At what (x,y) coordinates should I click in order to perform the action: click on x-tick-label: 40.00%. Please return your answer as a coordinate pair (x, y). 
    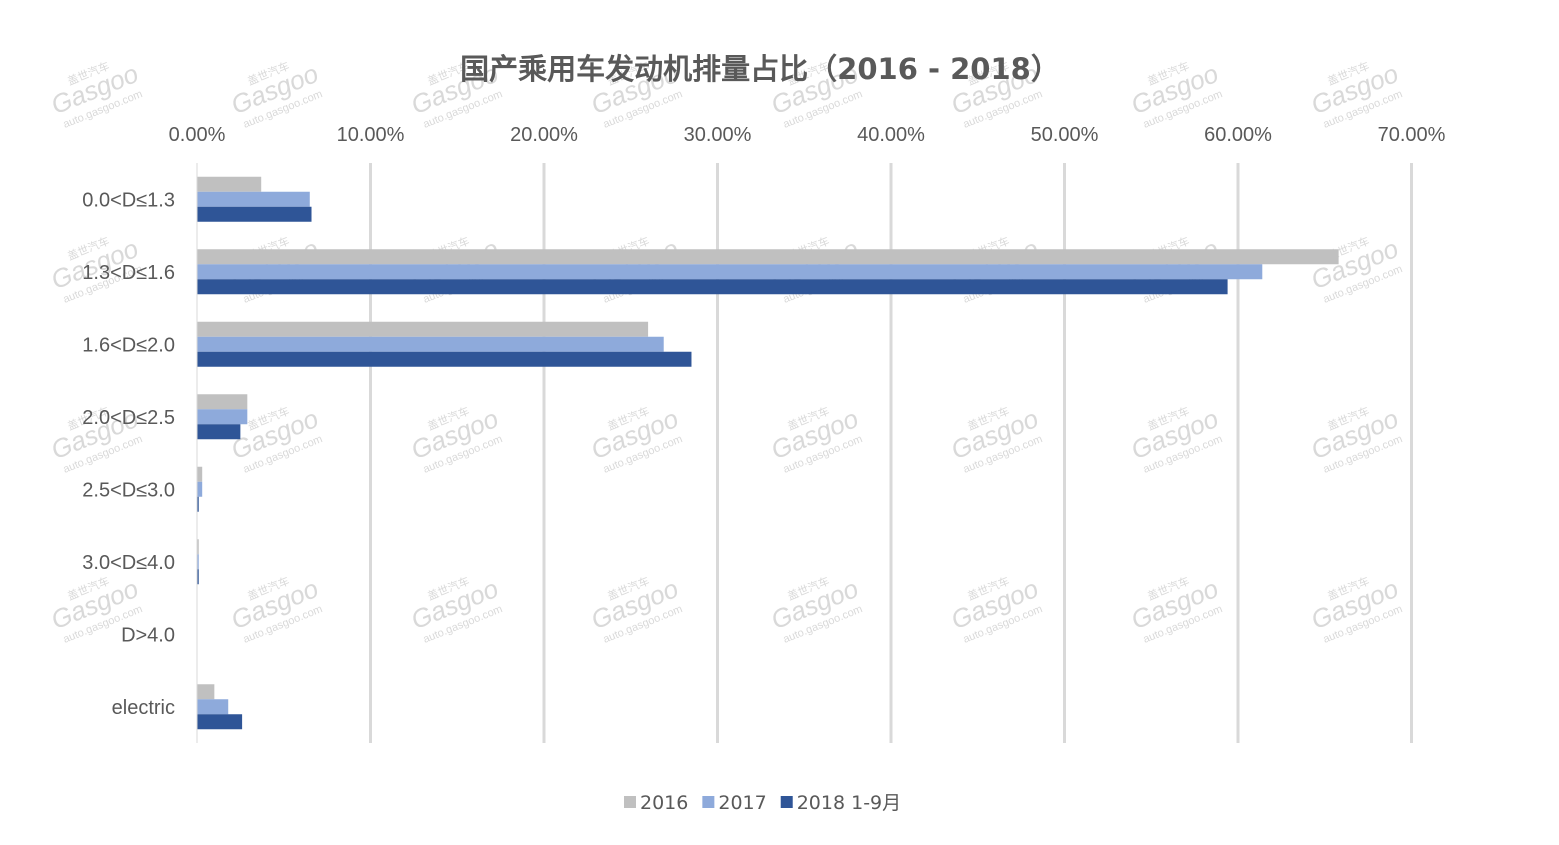
    Looking at the image, I should click on (891, 135).